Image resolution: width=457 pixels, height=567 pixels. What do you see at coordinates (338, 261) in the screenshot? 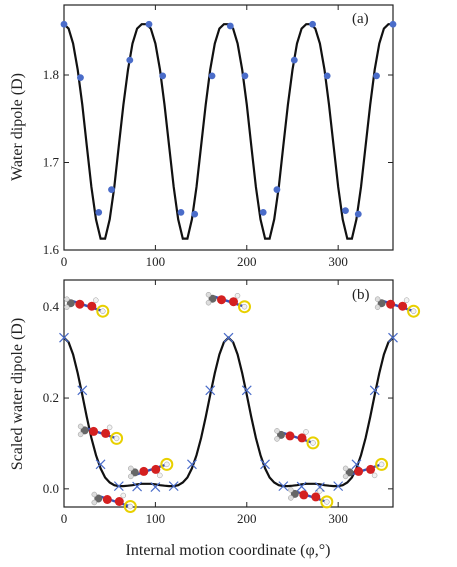
I see `x-tick-label-a: 300` at bounding box center [338, 261].